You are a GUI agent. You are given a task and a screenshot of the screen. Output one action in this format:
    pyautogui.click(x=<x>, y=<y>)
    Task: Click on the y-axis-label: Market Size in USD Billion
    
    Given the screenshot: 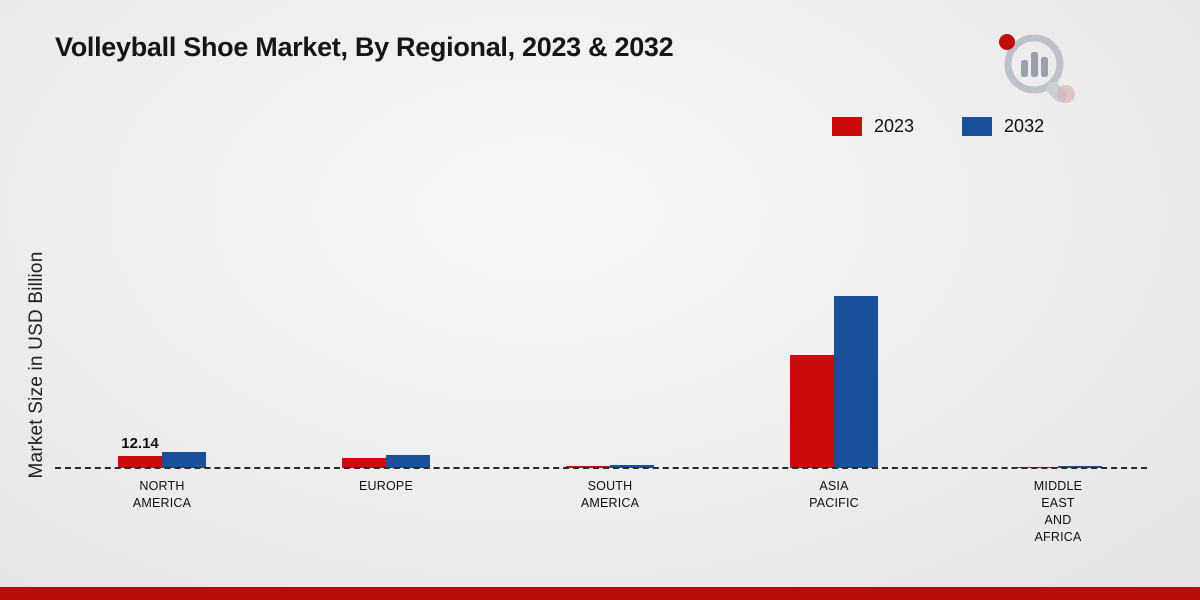 What is the action you would take?
    pyautogui.click(x=36, y=365)
    